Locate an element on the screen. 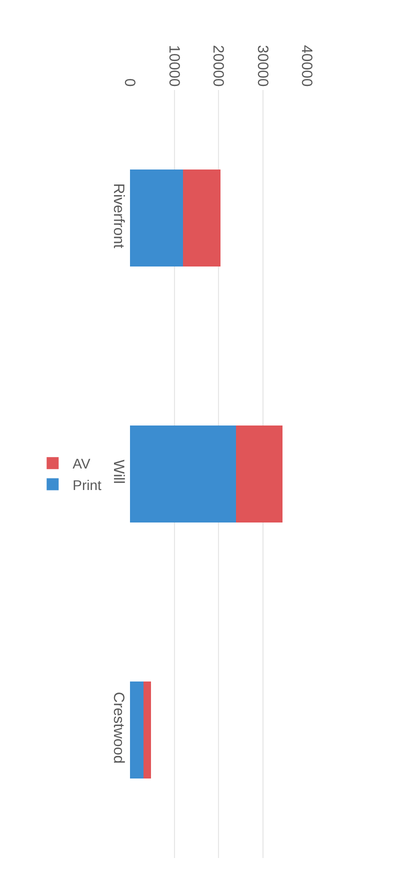  x-tick-label: 20000 is located at coordinates (218, 66).